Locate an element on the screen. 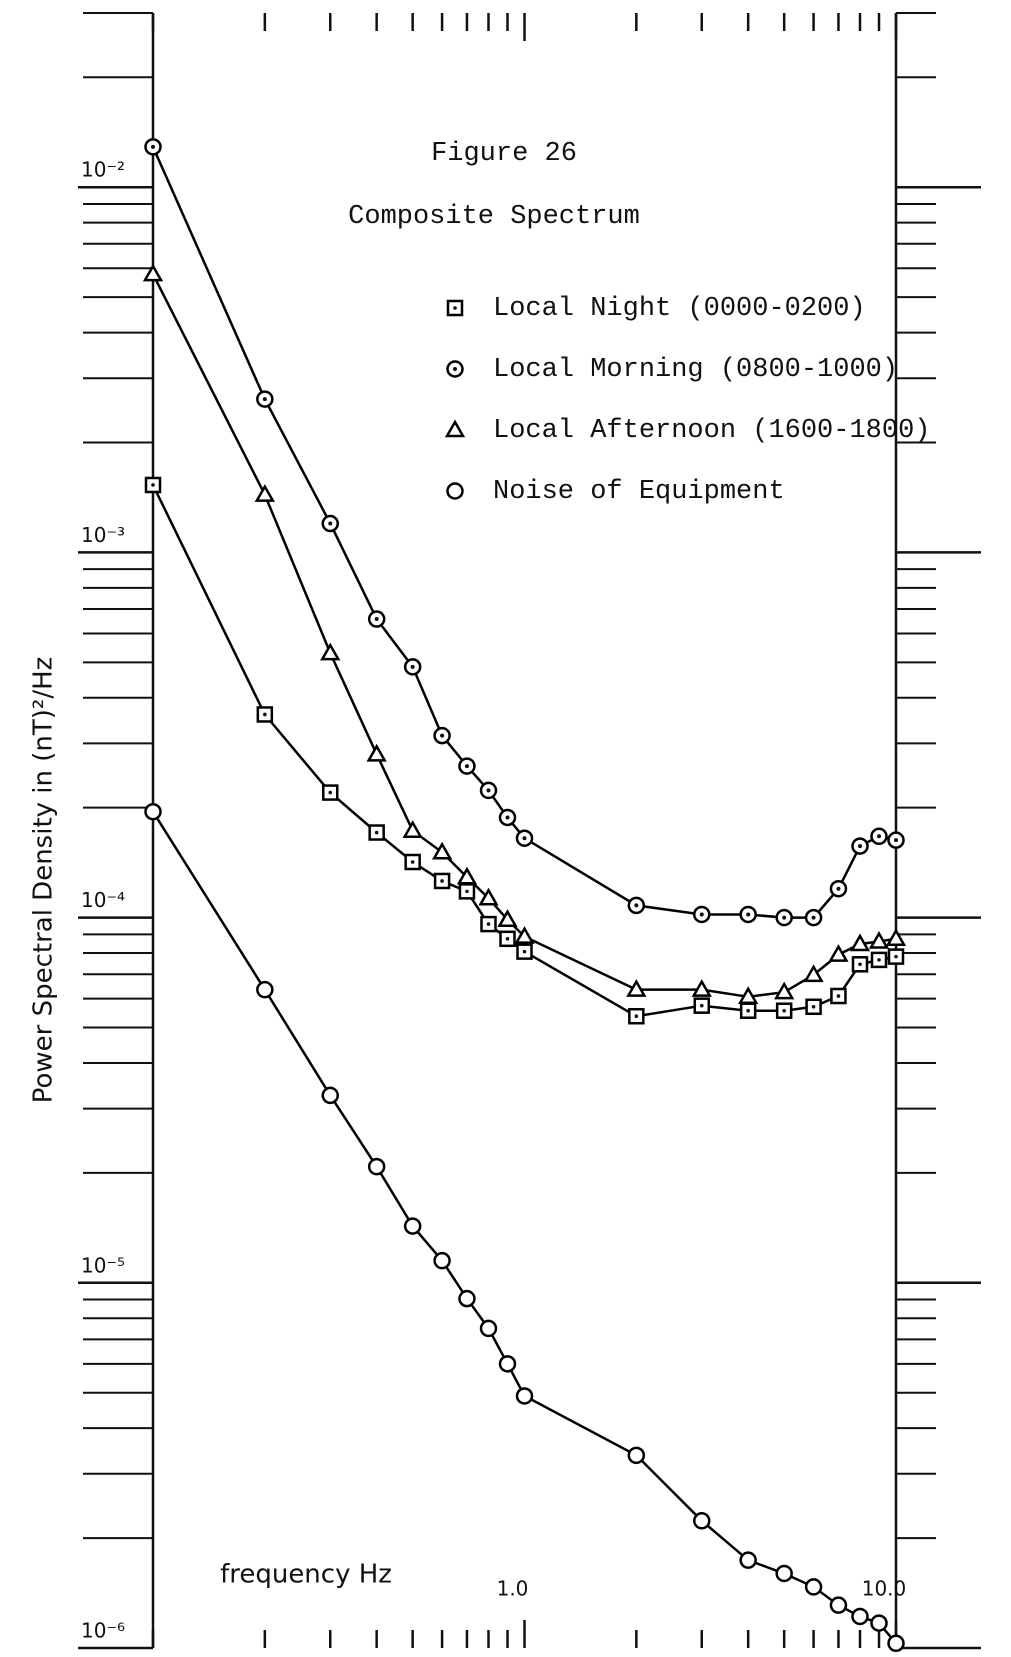  y-axis-label: Power Spectral Density in (nT)²/Hz is located at coordinates (44, 880).